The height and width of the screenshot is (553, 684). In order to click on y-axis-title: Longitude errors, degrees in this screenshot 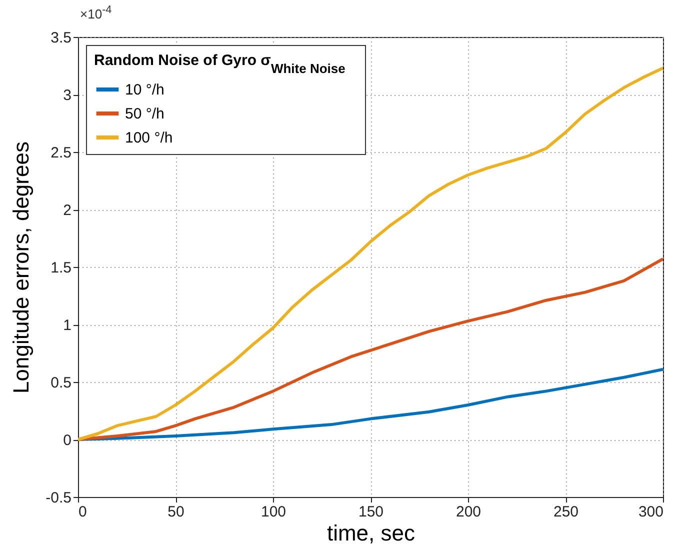, I will do `click(21, 268)`.